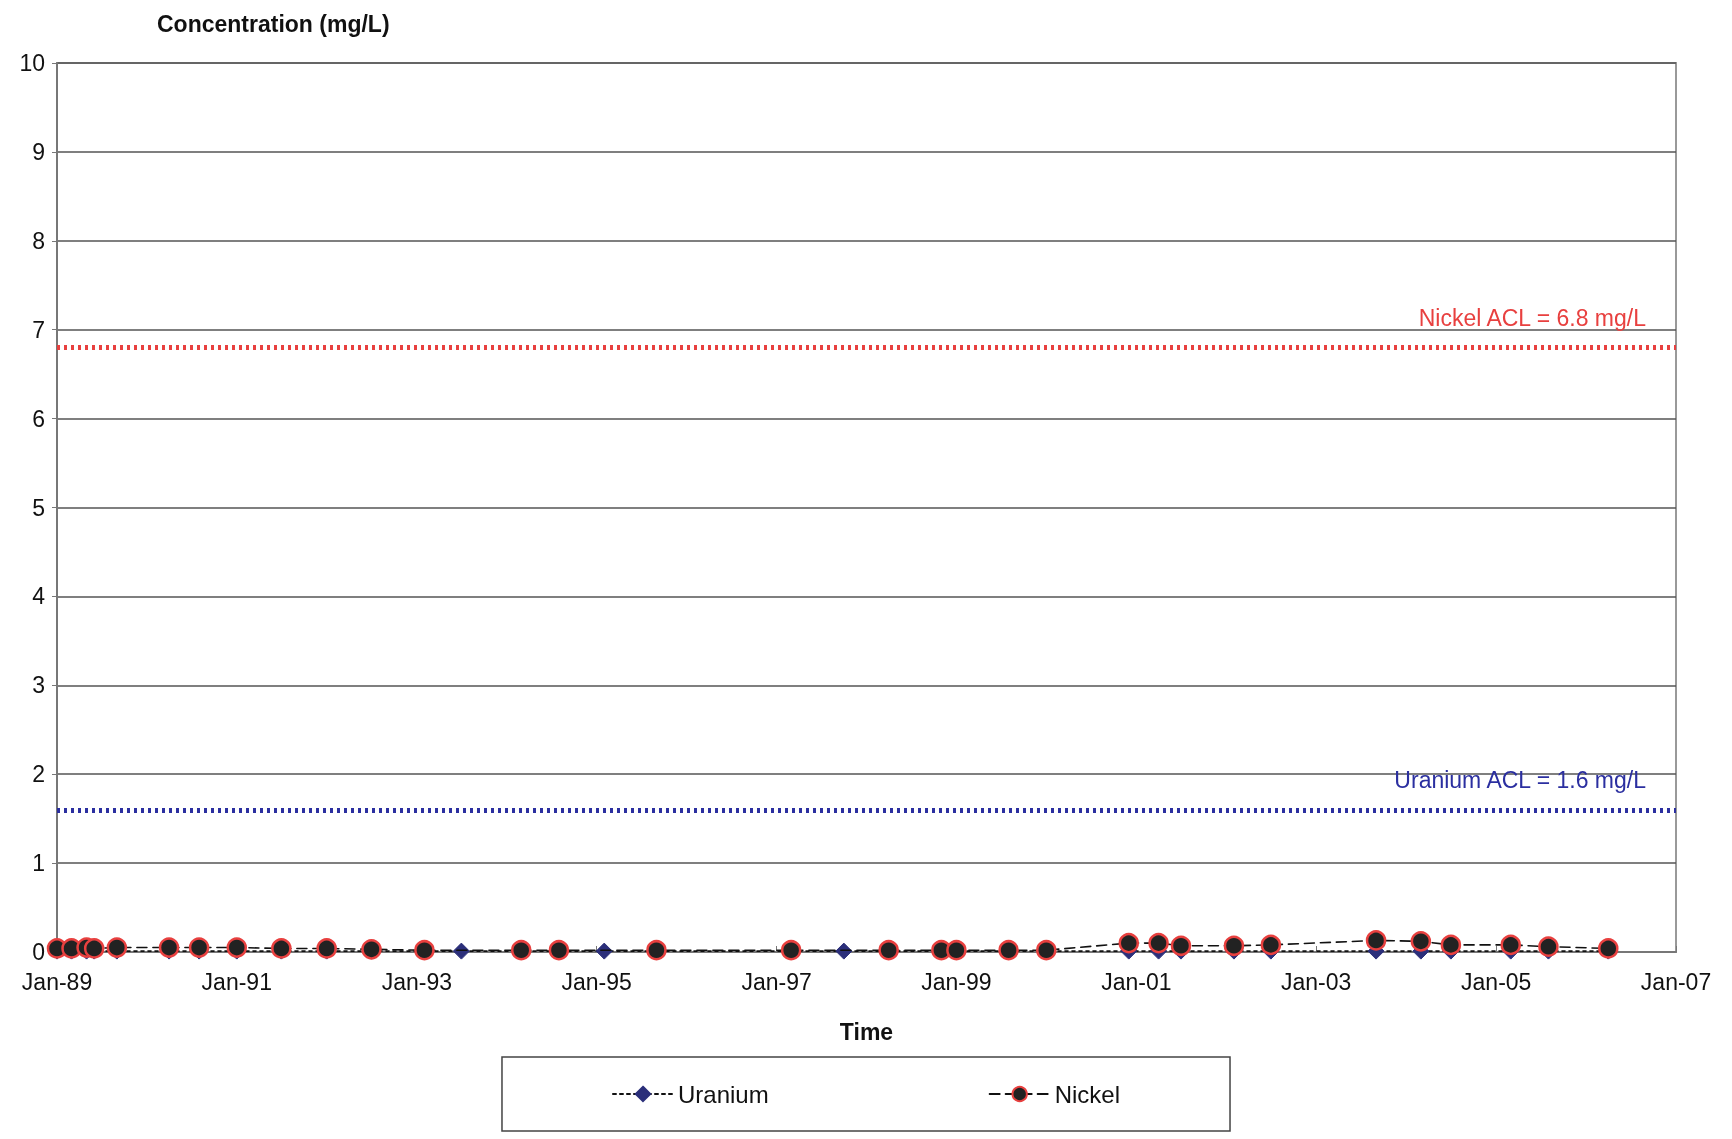 The image size is (1732, 1139). I want to click on x-tick-label: Jan-03, so click(1316, 981).